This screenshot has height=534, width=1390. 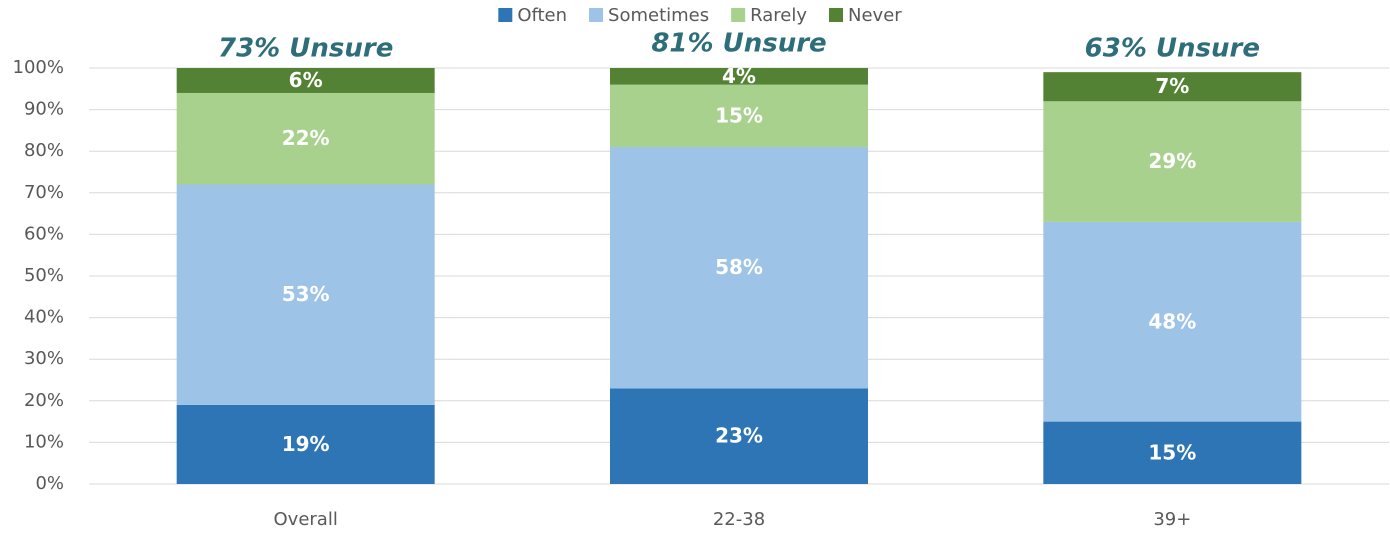 I want to click on annotation: 73% Unsure, so click(x=305, y=49).